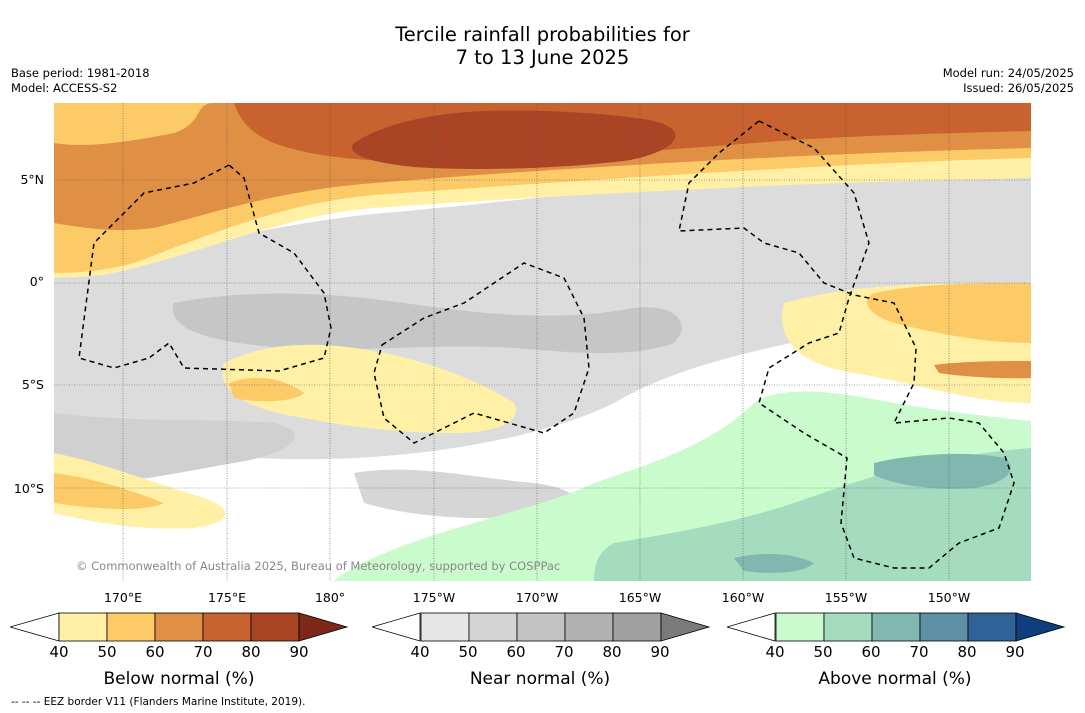 The width and height of the screenshot is (1085, 713). I want to click on issued-date: Issued: 26/05/2025, so click(1018, 88).